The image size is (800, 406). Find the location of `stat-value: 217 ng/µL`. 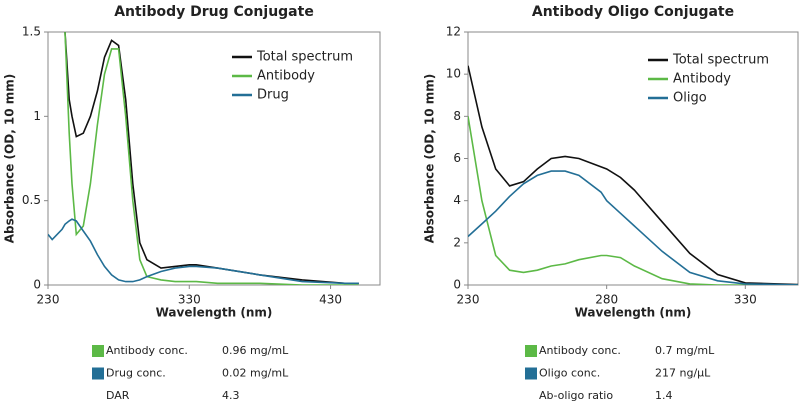

stat-value: 217 ng/µL is located at coordinates (683, 373).